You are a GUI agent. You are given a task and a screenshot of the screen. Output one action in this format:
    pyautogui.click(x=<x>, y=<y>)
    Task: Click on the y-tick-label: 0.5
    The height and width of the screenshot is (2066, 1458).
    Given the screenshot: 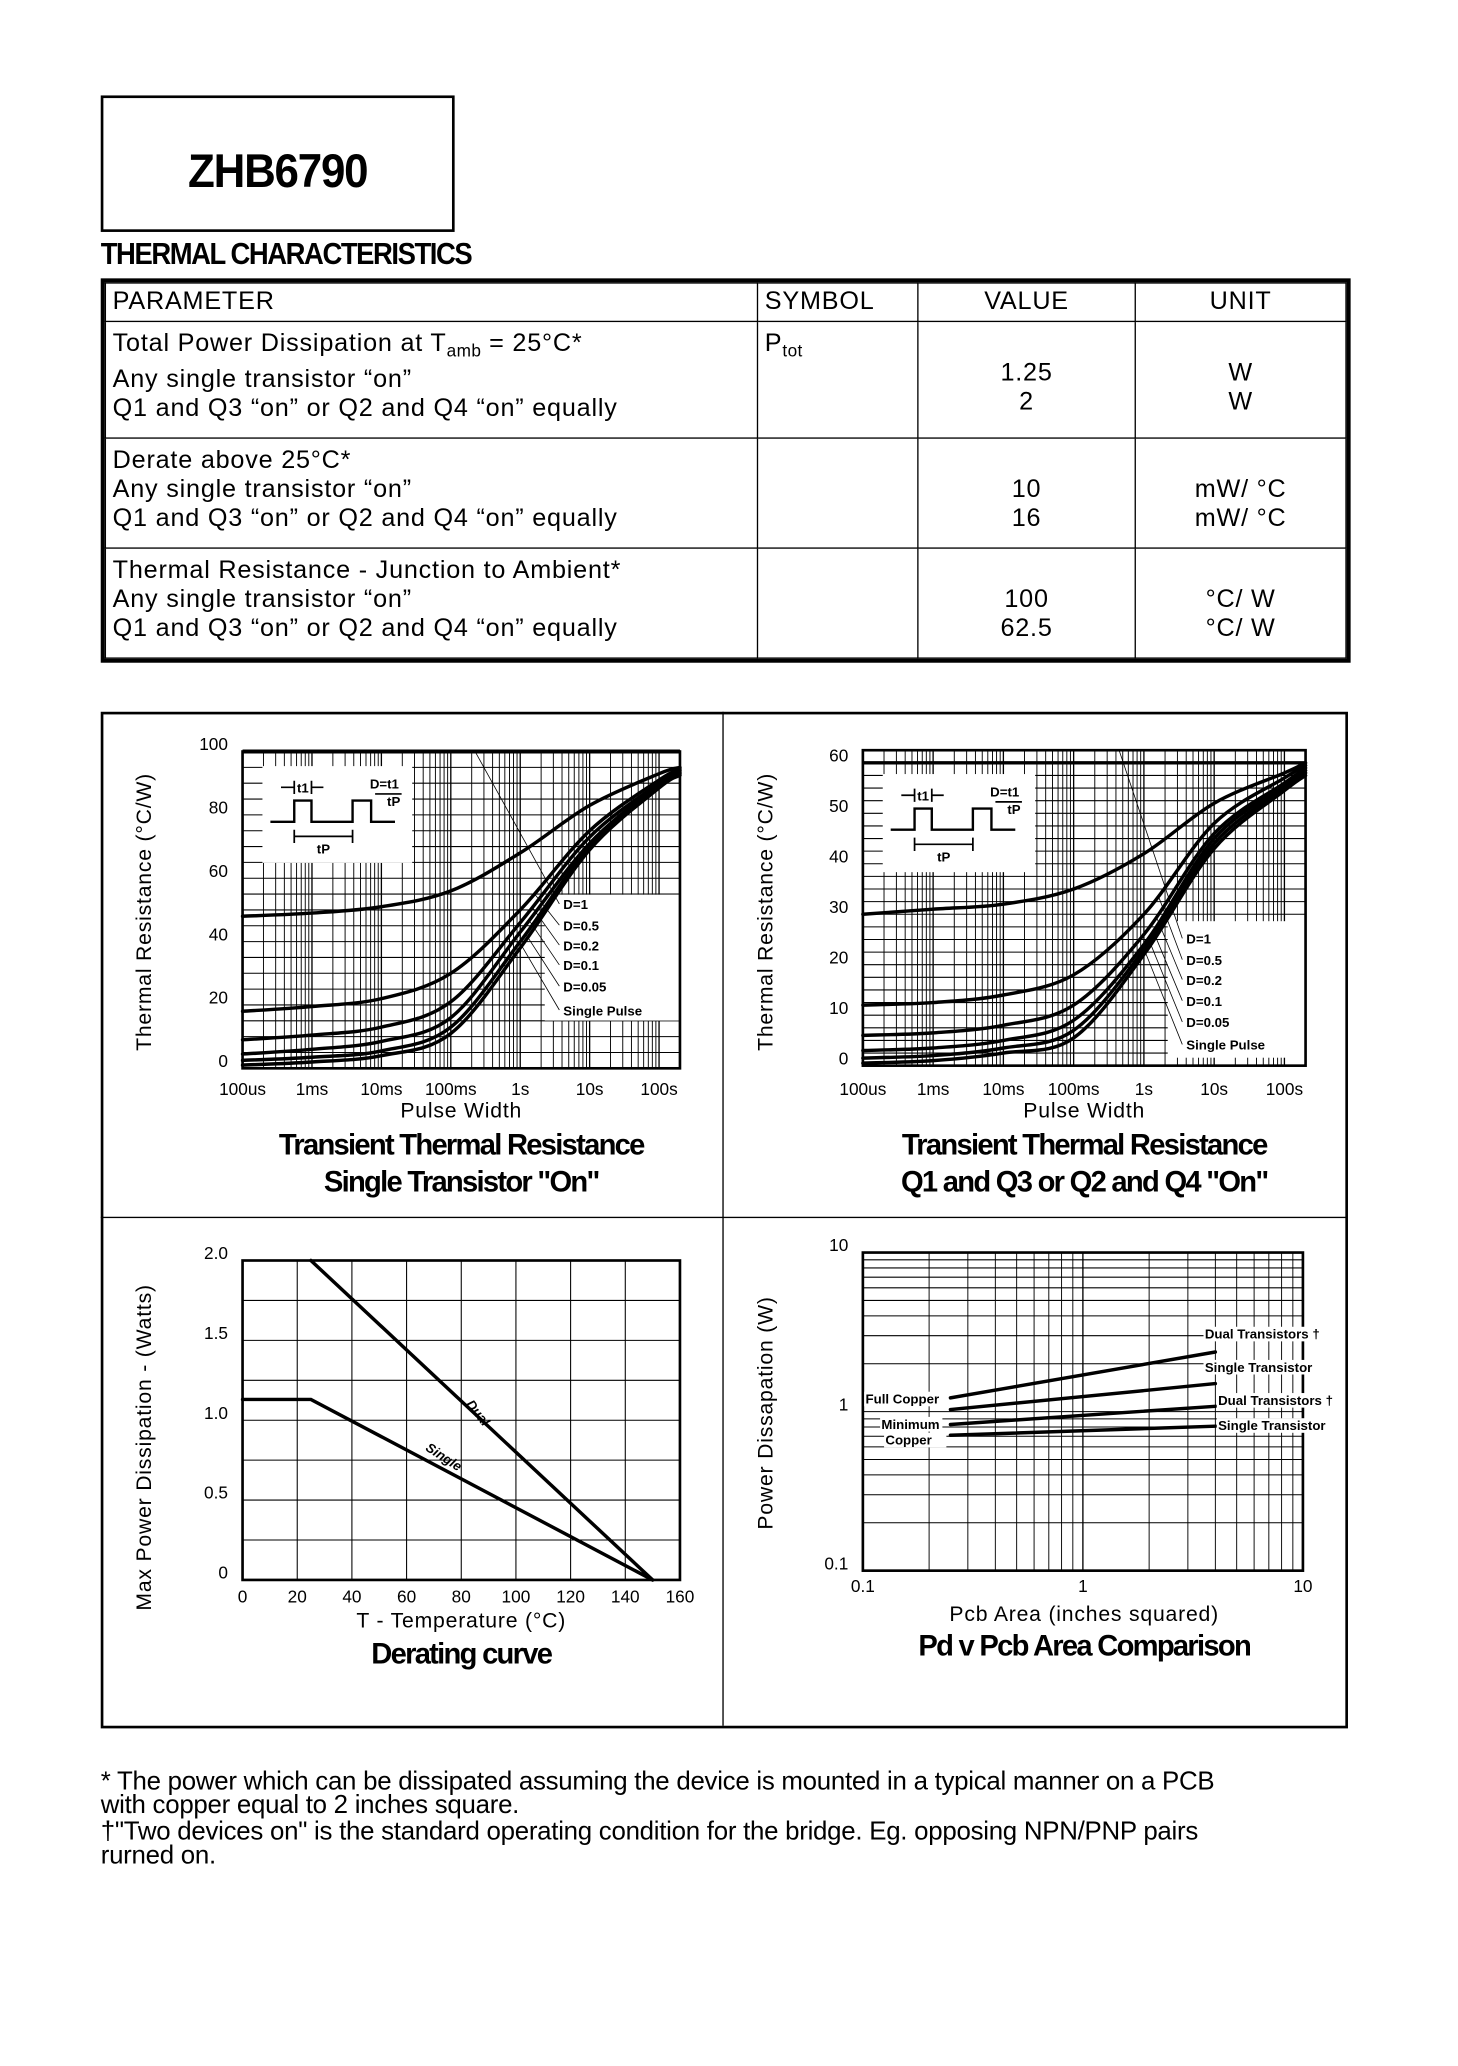 What is the action you would take?
    pyautogui.click(x=216, y=1493)
    